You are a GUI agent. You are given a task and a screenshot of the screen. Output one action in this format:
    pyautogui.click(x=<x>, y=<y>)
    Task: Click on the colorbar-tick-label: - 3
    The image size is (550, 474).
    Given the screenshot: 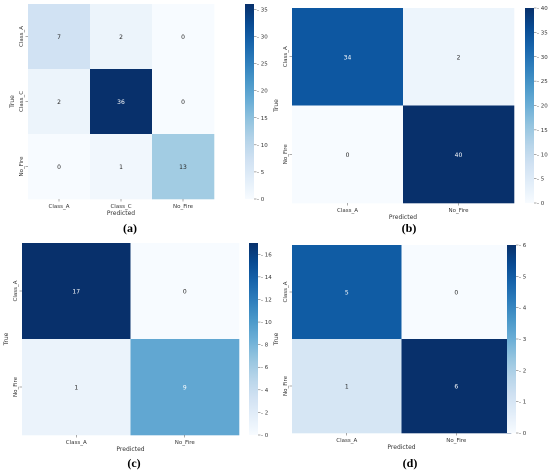 What is the action you would take?
    pyautogui.click(x=523, y=340)
    